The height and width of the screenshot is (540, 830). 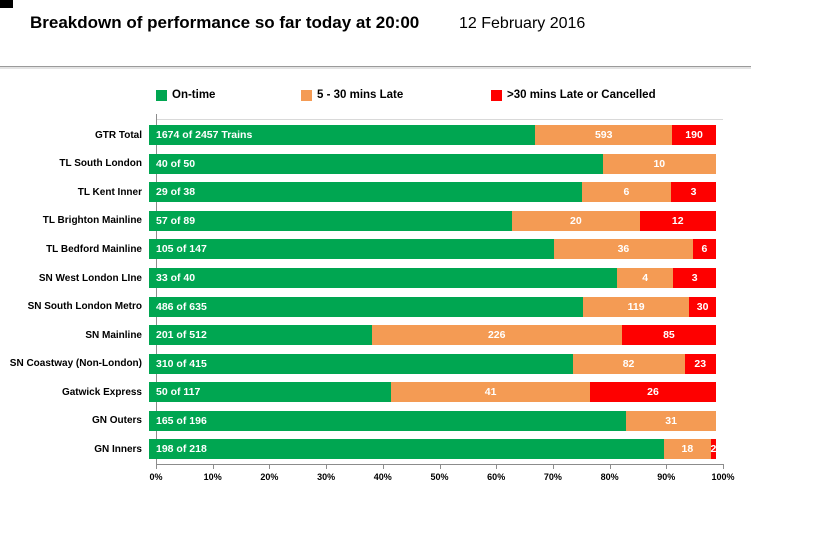 I want to click on chart-row: GN Inners 198 of 218 18 2, so click(x=361, y=449).